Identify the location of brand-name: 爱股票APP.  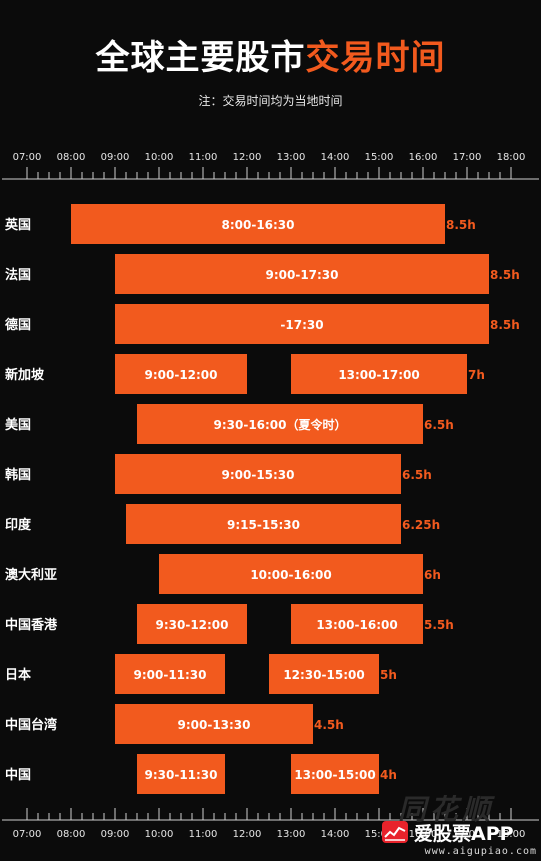
(464, 833).